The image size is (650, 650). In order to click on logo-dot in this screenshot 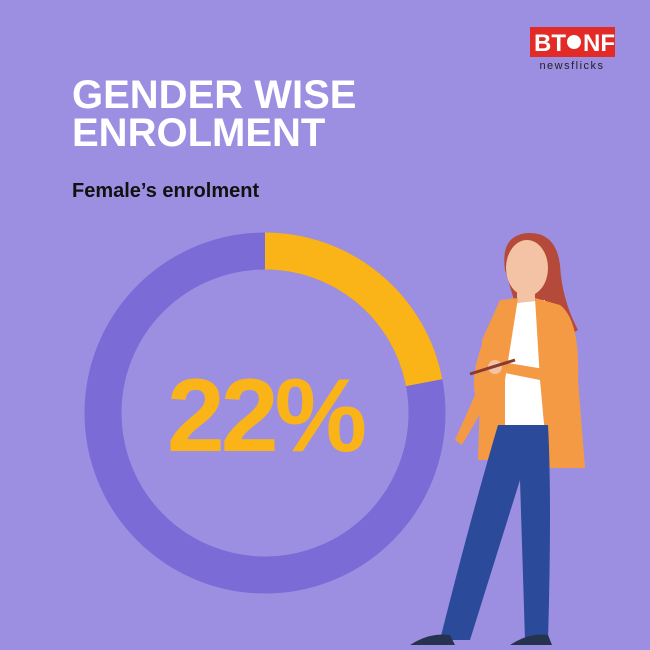, I will do `click(574, 42)`.